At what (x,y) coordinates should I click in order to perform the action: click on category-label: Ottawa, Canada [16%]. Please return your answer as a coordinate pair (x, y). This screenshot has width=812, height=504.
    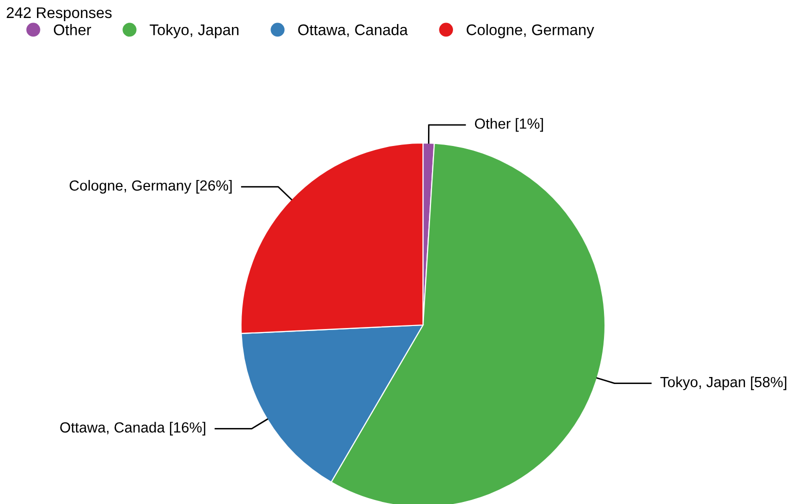
    Looking at the image, I should click on (133, 429).